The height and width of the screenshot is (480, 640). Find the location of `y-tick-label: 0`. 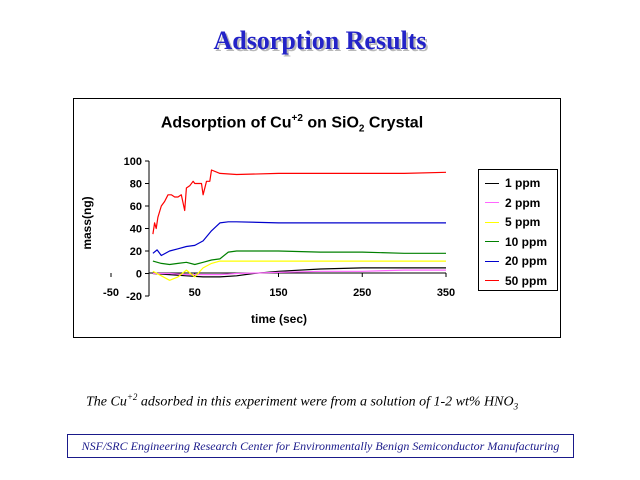

y-tick-label: 0 is located at coordinates (139, 275).